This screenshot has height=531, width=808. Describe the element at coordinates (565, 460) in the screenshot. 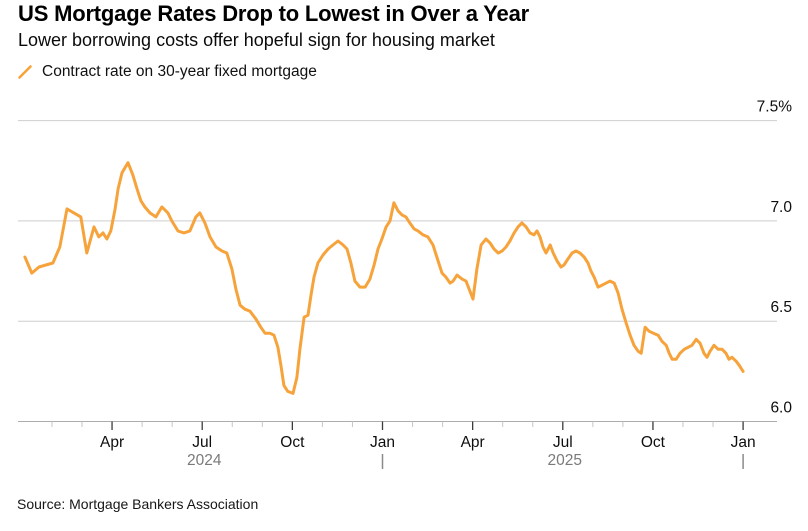

I see `year-label: 2025` at that location.